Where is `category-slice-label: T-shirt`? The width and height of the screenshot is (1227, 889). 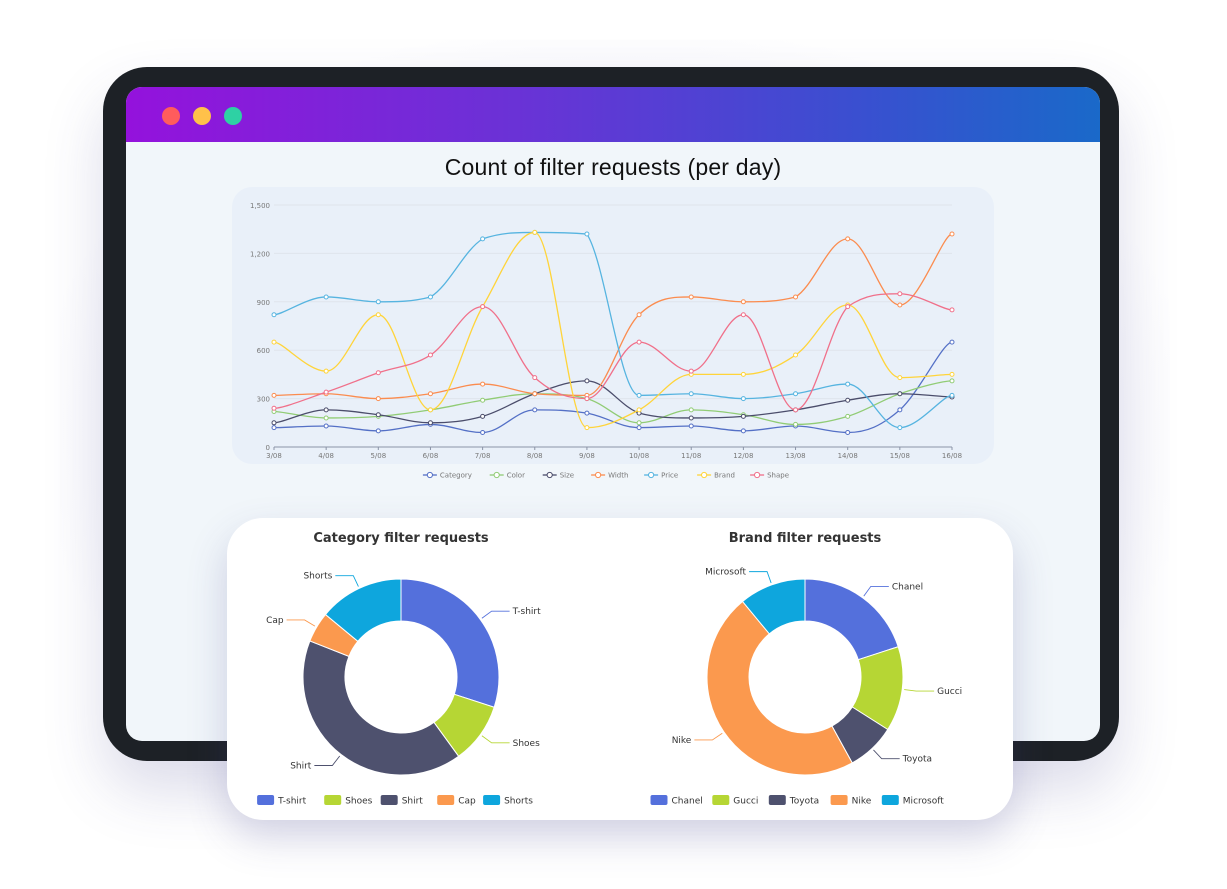 category-slice-label: T-shirt is located at coordinates (527, 612).